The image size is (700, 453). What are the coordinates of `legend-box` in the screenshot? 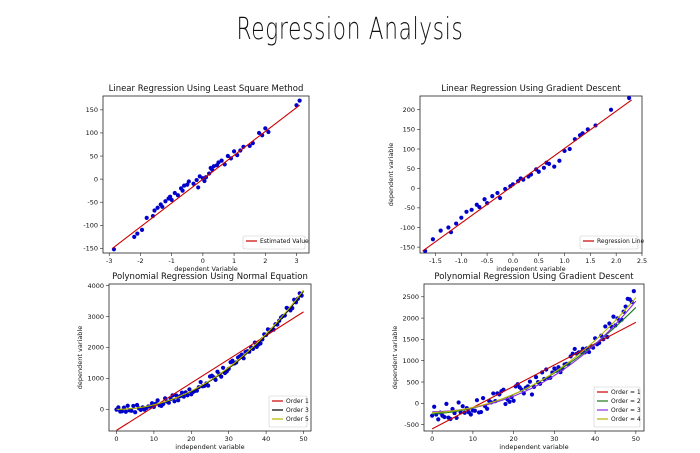 It's located at (609, 242).